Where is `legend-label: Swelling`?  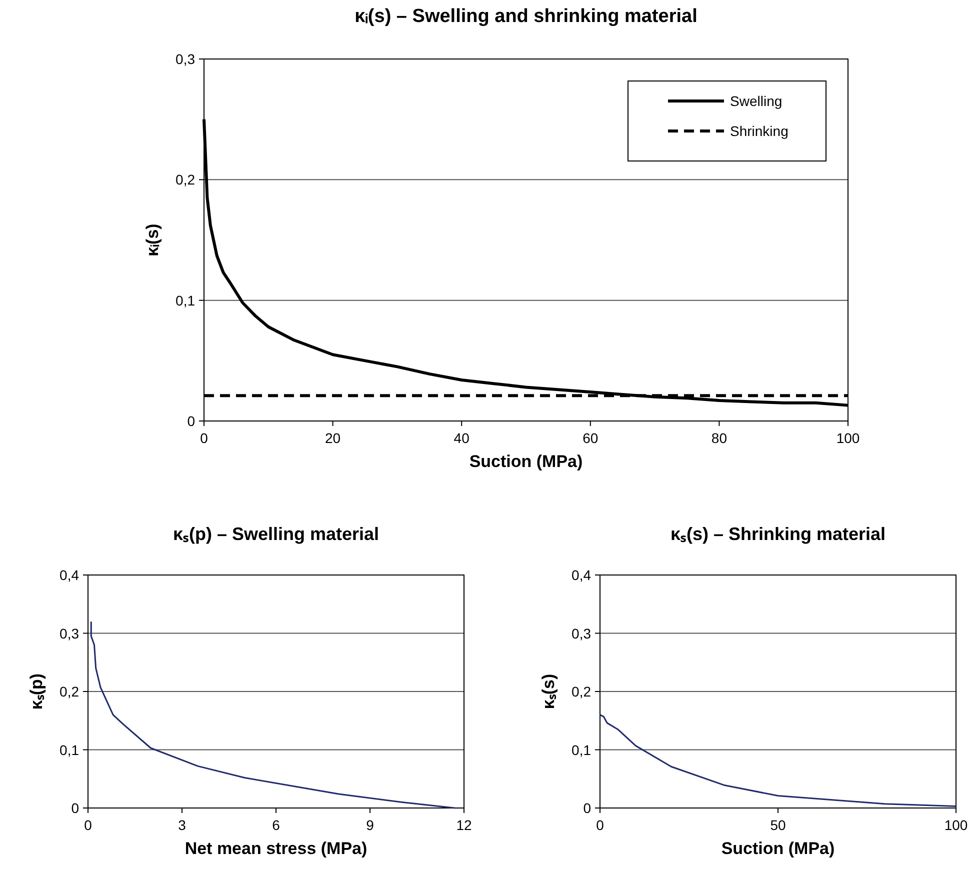 legend-label: Swelling is located at coordinates (756, 101).